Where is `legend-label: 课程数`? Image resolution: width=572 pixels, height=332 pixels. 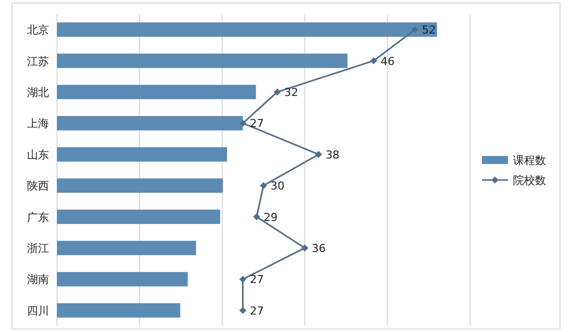 legend-label: 课程数 is located at coordinates (529, 160).